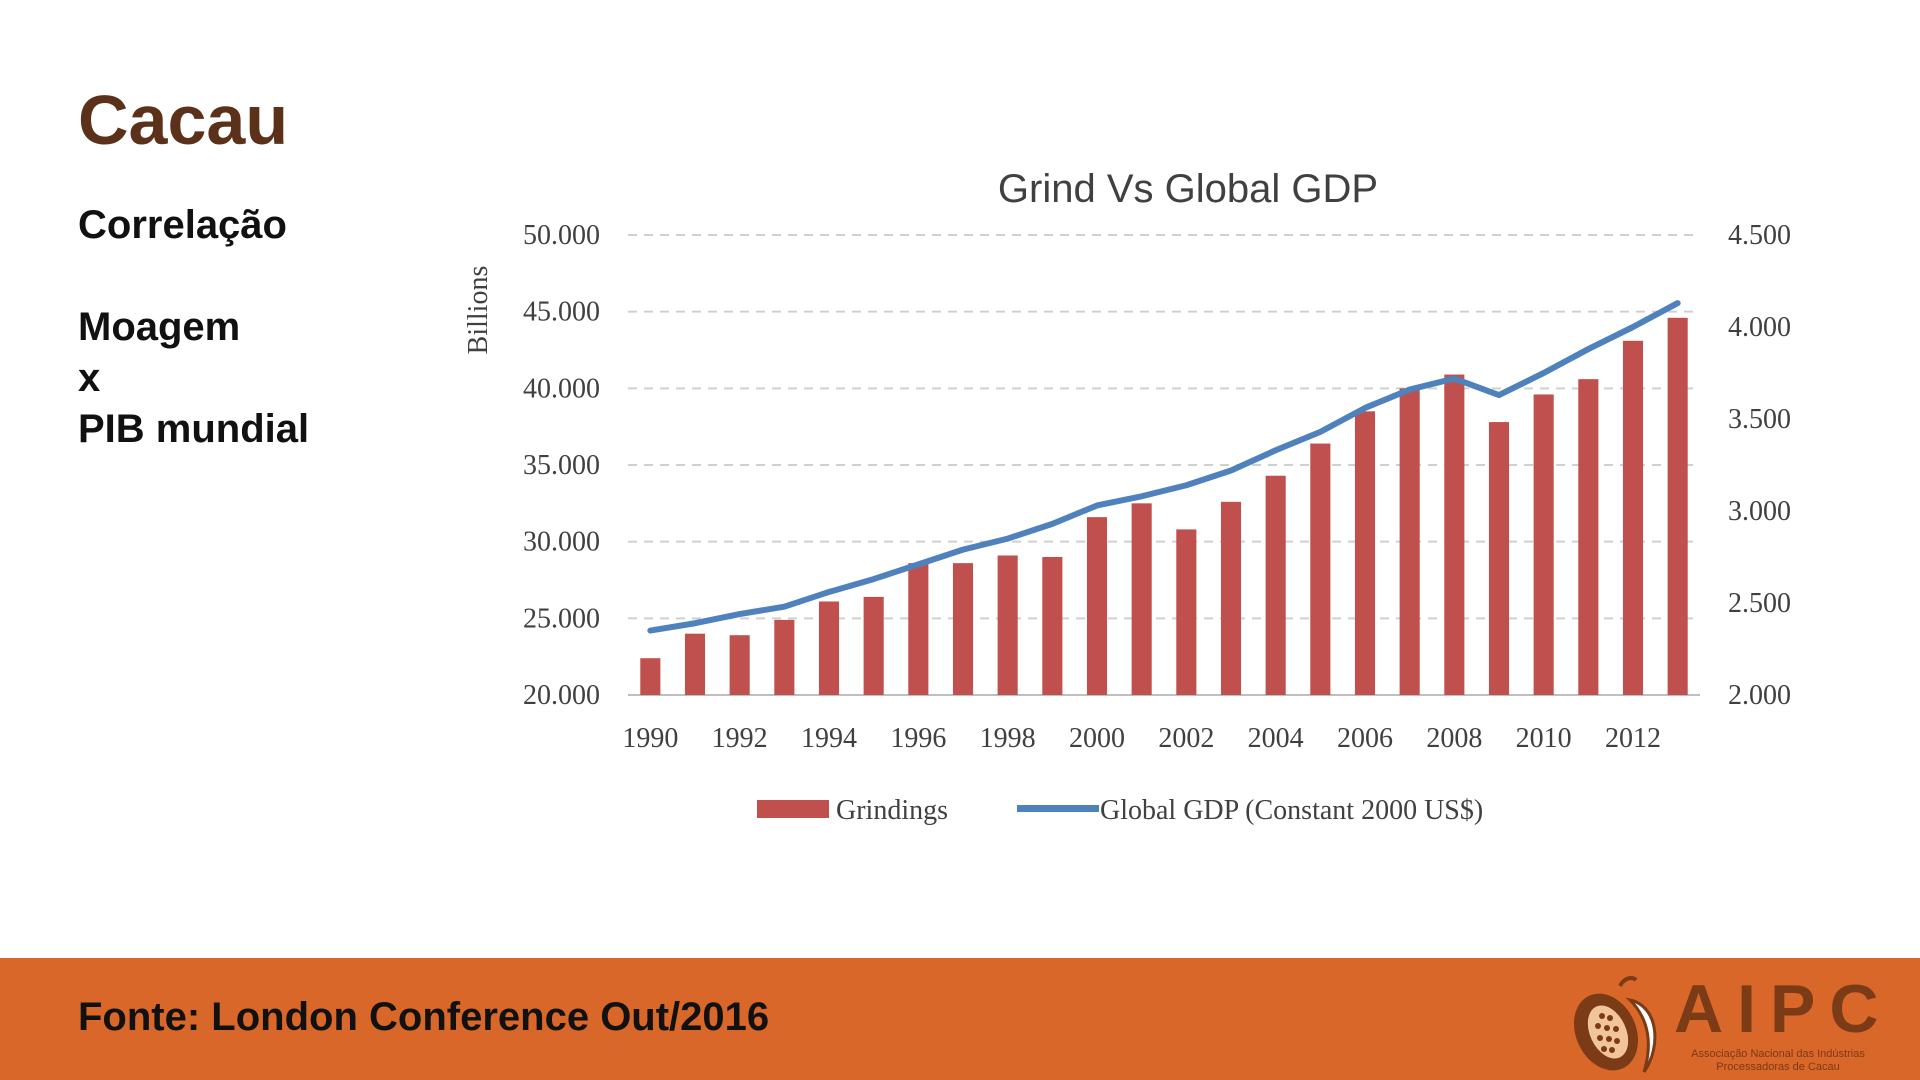 Image resolution: width=1920 pixels, height=1080 pixels. What do you see at coordinates (892, 810) in the screenshot?
I see `legend-grindings-label: Grindings` at bounding box center [892, 810].